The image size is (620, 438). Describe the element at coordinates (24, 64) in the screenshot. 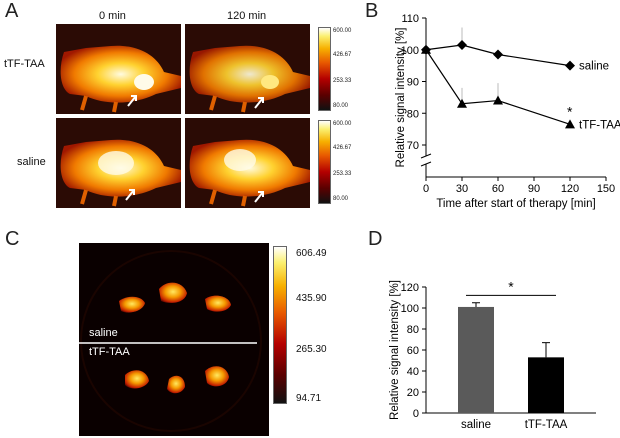

I see `row-label-ttf-taa: tTF-TAA` at that location.